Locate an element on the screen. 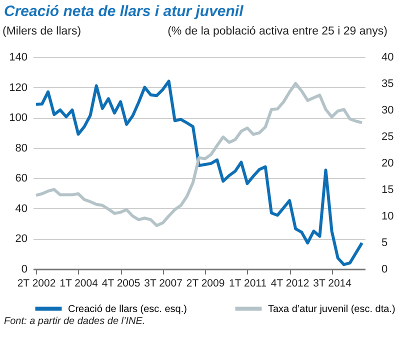  y-tick-label: 60 is located at coordinates (21, 178).